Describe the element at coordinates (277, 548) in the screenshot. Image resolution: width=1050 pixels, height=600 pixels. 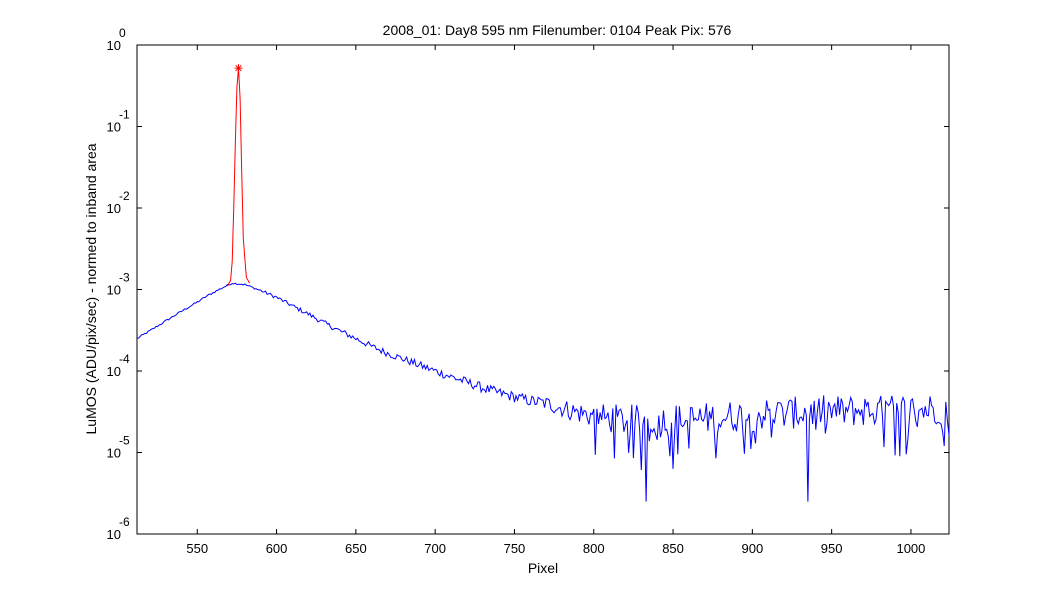
I see `x-tick-label: 600` at that location.